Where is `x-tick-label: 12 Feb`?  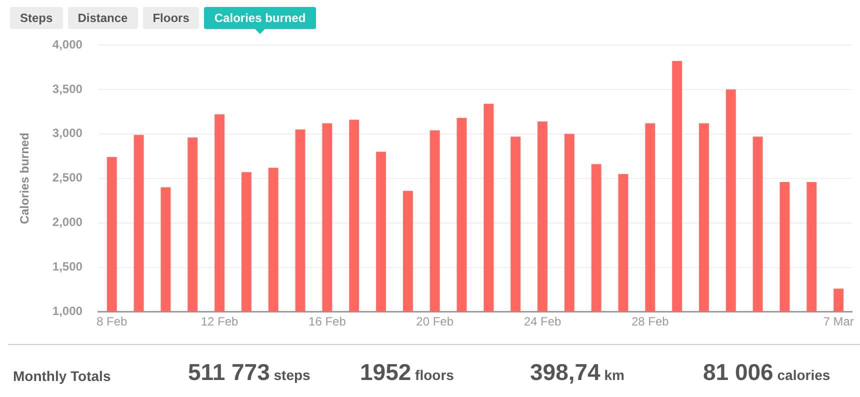
x-tick-label: 12 Feb is located at coordinates (219, 321).